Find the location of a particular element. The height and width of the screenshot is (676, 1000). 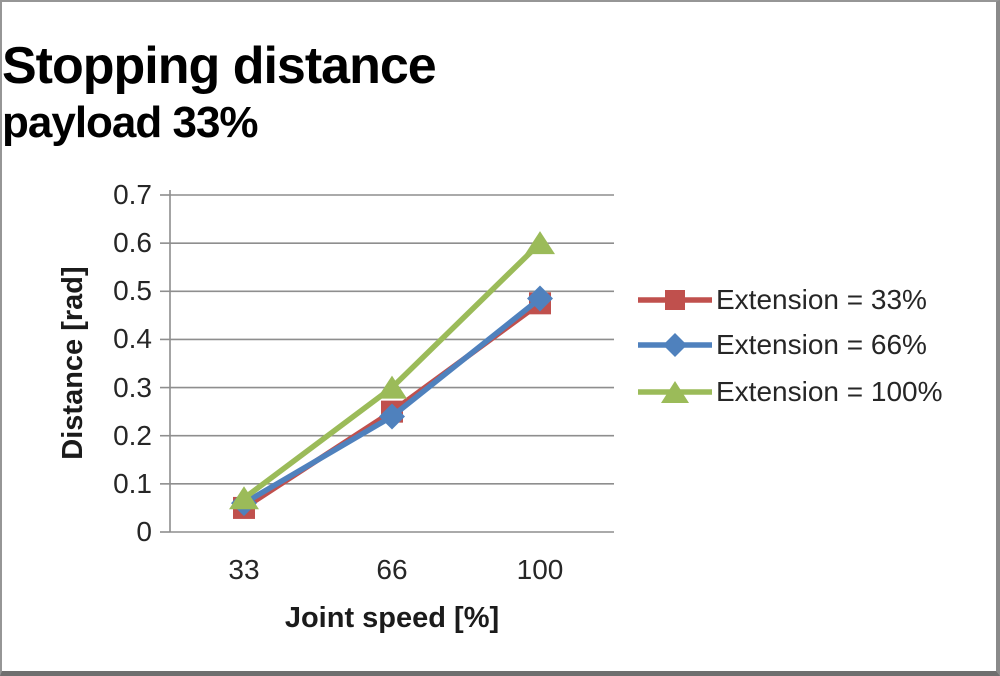

legend-item: Extension = 33% is located at coordinates (782, 300).